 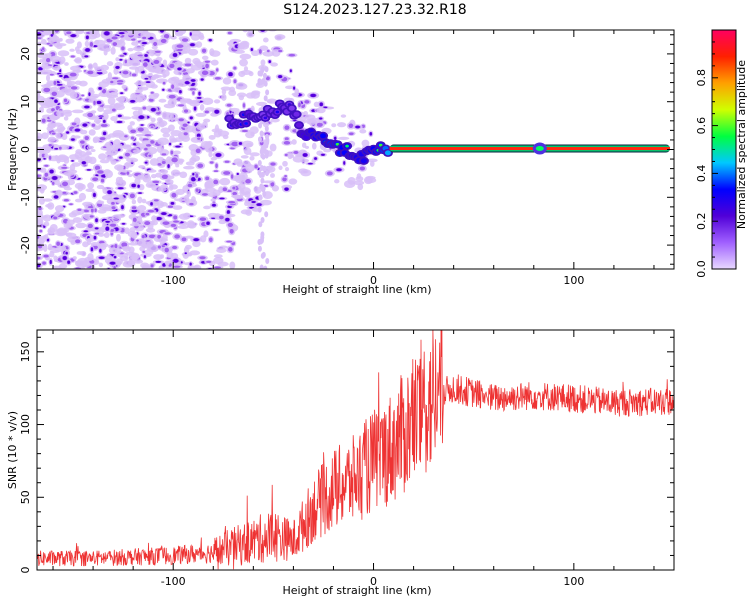 What do you see at coordinates (724, 149) in the screenshot?
I see `colorbar` at bounding box center [724, 149].